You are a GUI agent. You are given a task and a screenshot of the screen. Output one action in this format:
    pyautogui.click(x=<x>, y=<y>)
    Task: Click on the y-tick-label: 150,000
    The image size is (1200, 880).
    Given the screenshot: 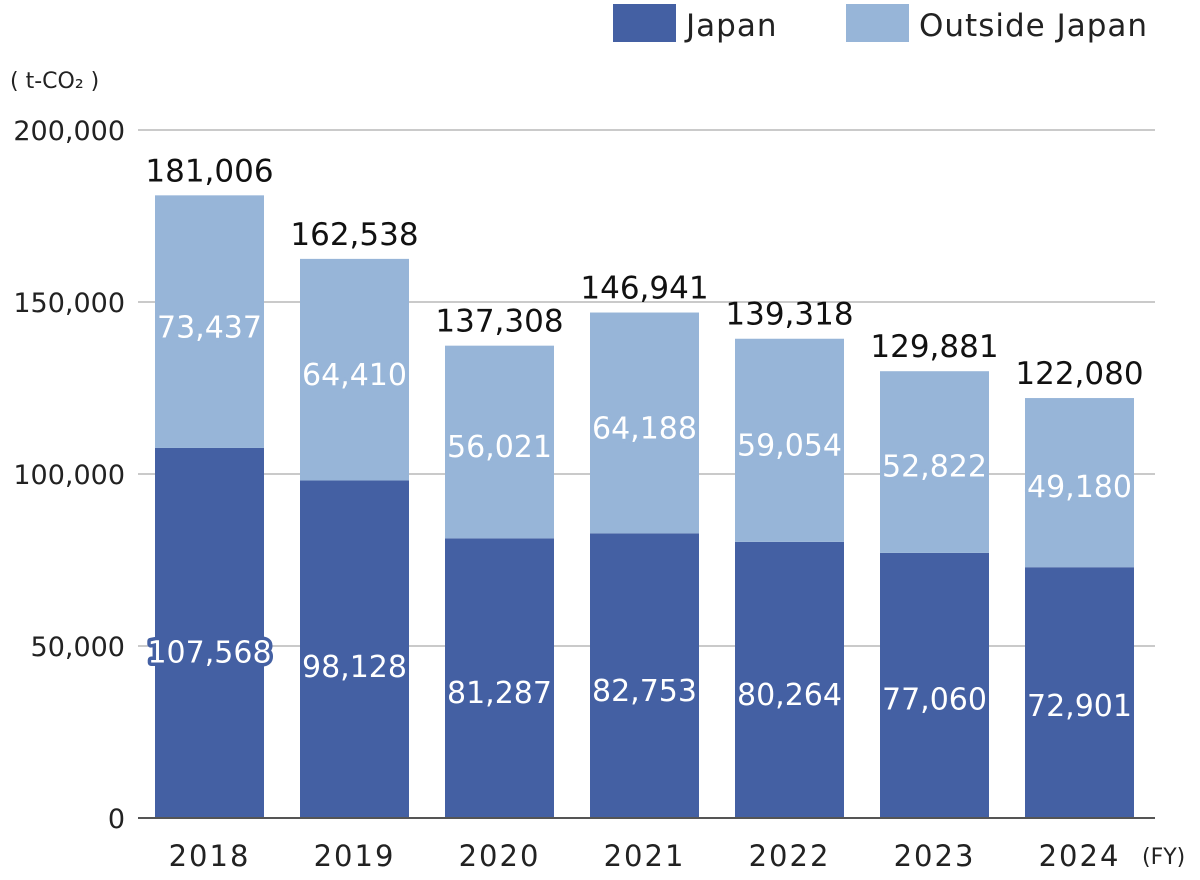 What is the action you would take?
    pyautogui.click(x=69, y=303)
    